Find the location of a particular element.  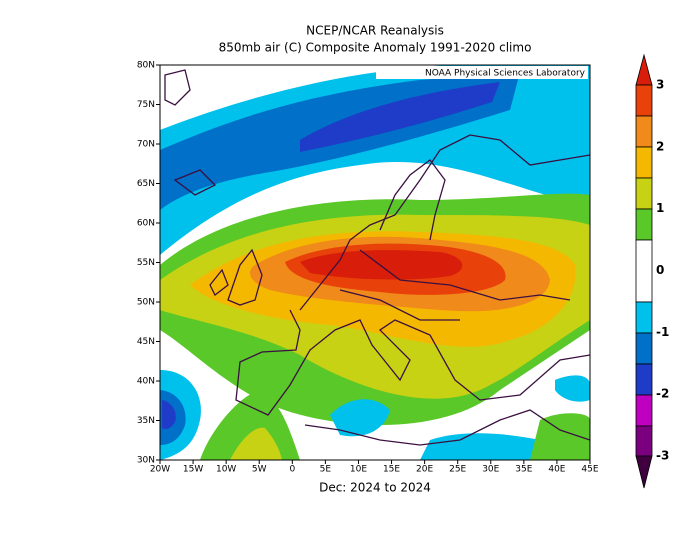

colorbar-label: 2 is located at coordinates (660, 146).